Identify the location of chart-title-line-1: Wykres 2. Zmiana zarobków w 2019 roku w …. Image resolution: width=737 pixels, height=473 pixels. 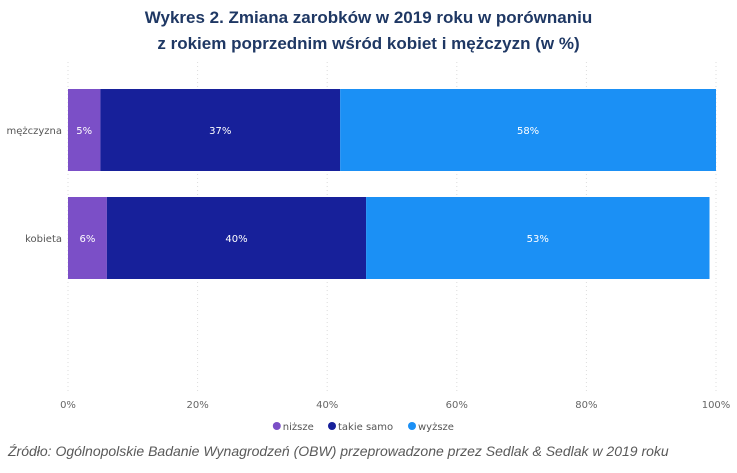
(368, 17).